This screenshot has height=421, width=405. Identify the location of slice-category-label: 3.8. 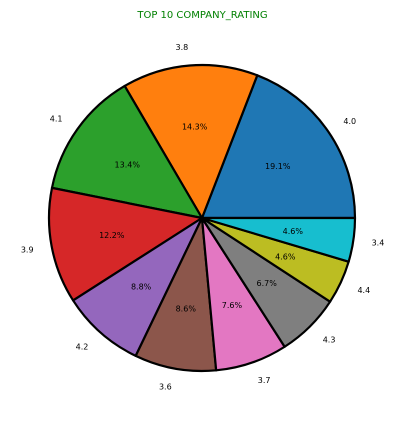
(182, 47).